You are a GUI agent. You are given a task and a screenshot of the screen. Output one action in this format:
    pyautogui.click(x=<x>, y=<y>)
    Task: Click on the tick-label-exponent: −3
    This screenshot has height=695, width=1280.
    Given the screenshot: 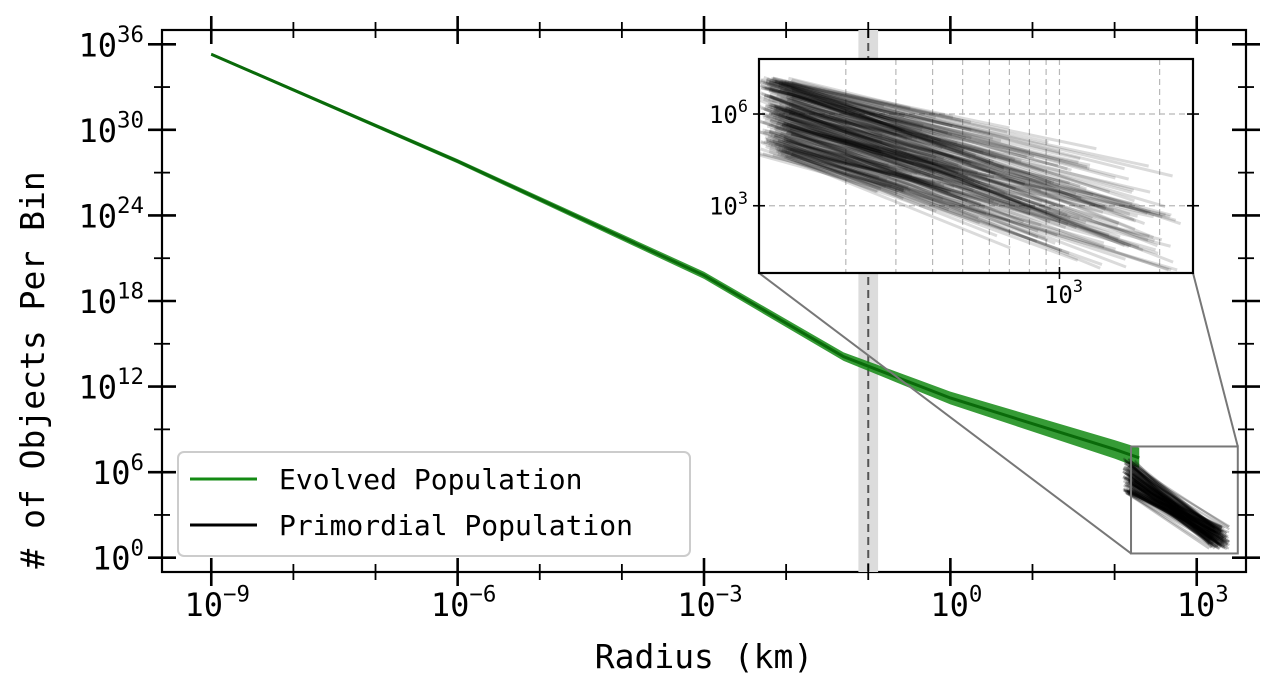 What is the action you would take?
    pyautogui.click(x=729, y=595)
    